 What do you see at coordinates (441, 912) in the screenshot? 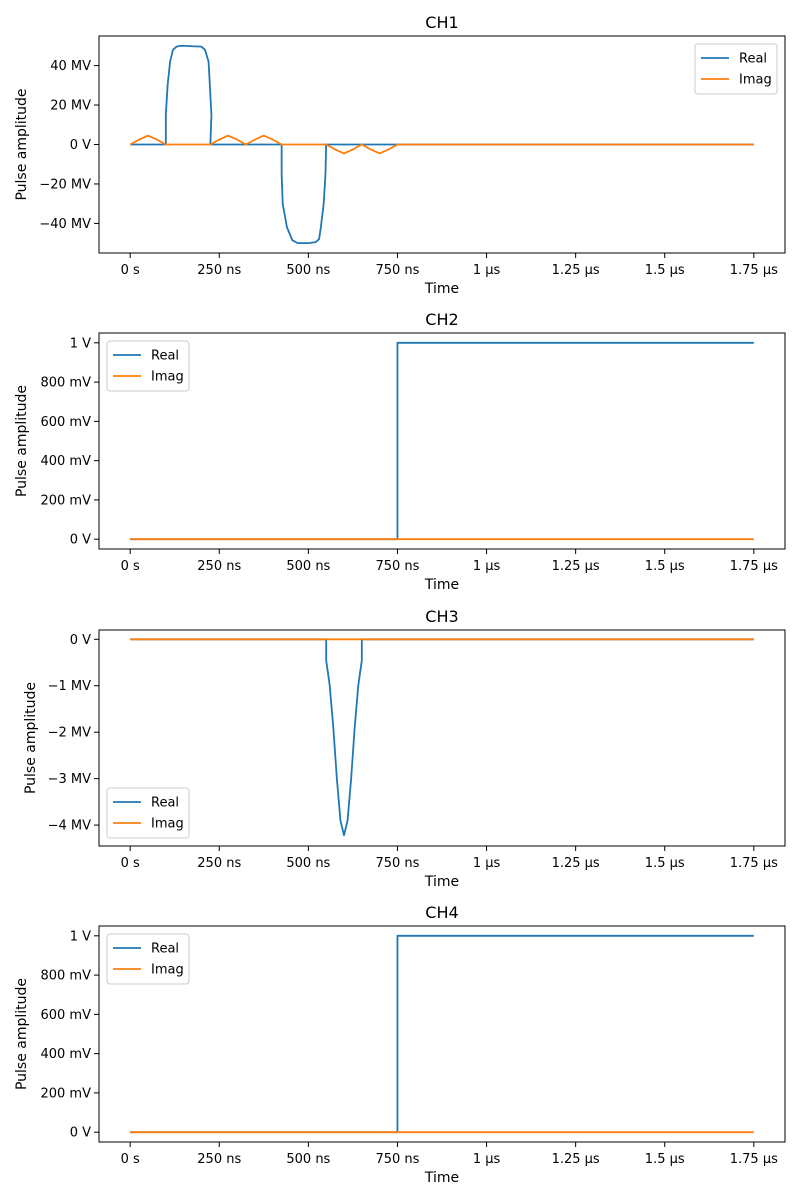
I see `chart-title: CH4` at bounding box center [441, 912].